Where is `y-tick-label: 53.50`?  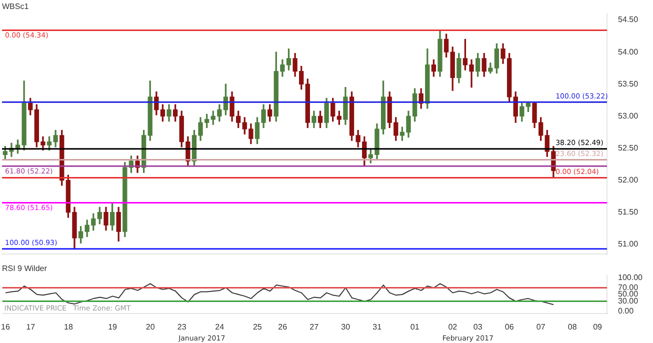
y-tick-label: 53.50 is located at coordinates (628, 83).